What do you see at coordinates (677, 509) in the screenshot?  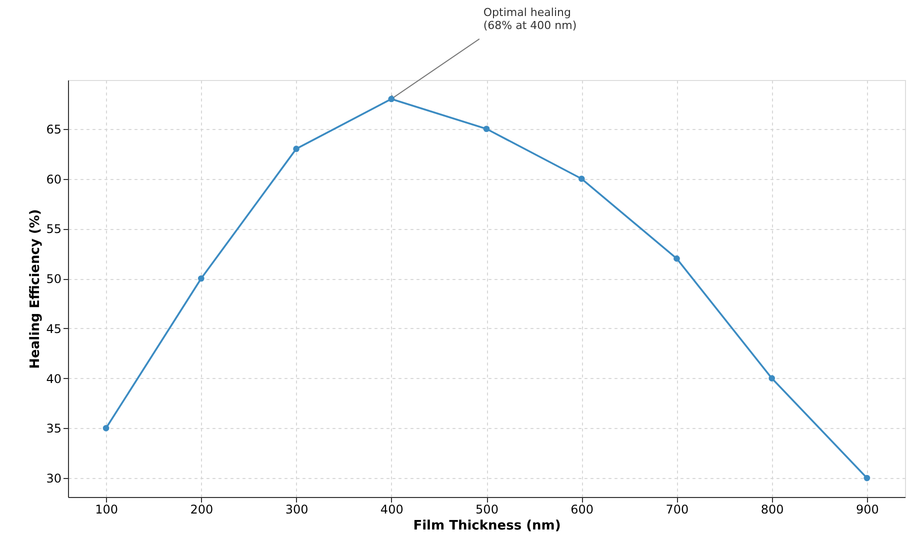 I see `x-tick-label: 700` at bounding box center [677, 509].